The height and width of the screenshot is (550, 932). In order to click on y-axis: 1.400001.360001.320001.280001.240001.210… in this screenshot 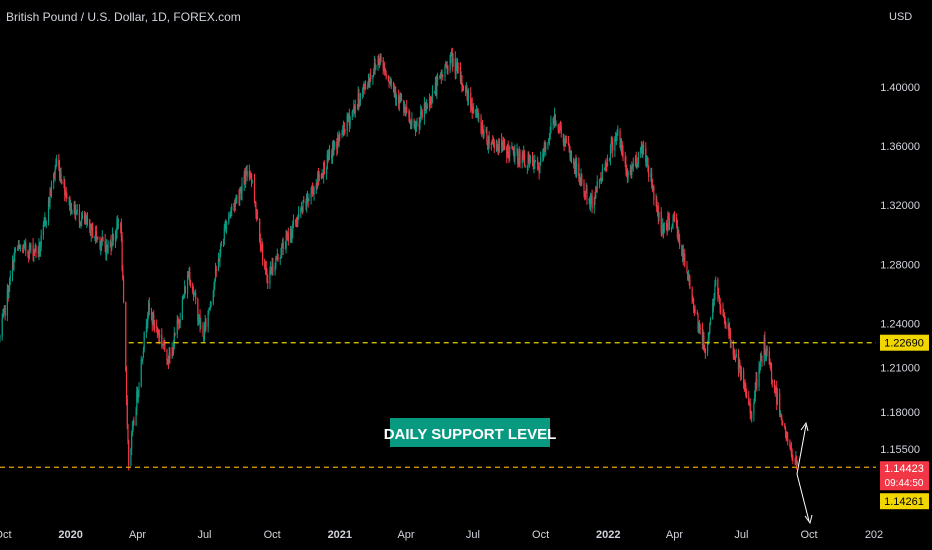, I will do `click(900, 269)`.